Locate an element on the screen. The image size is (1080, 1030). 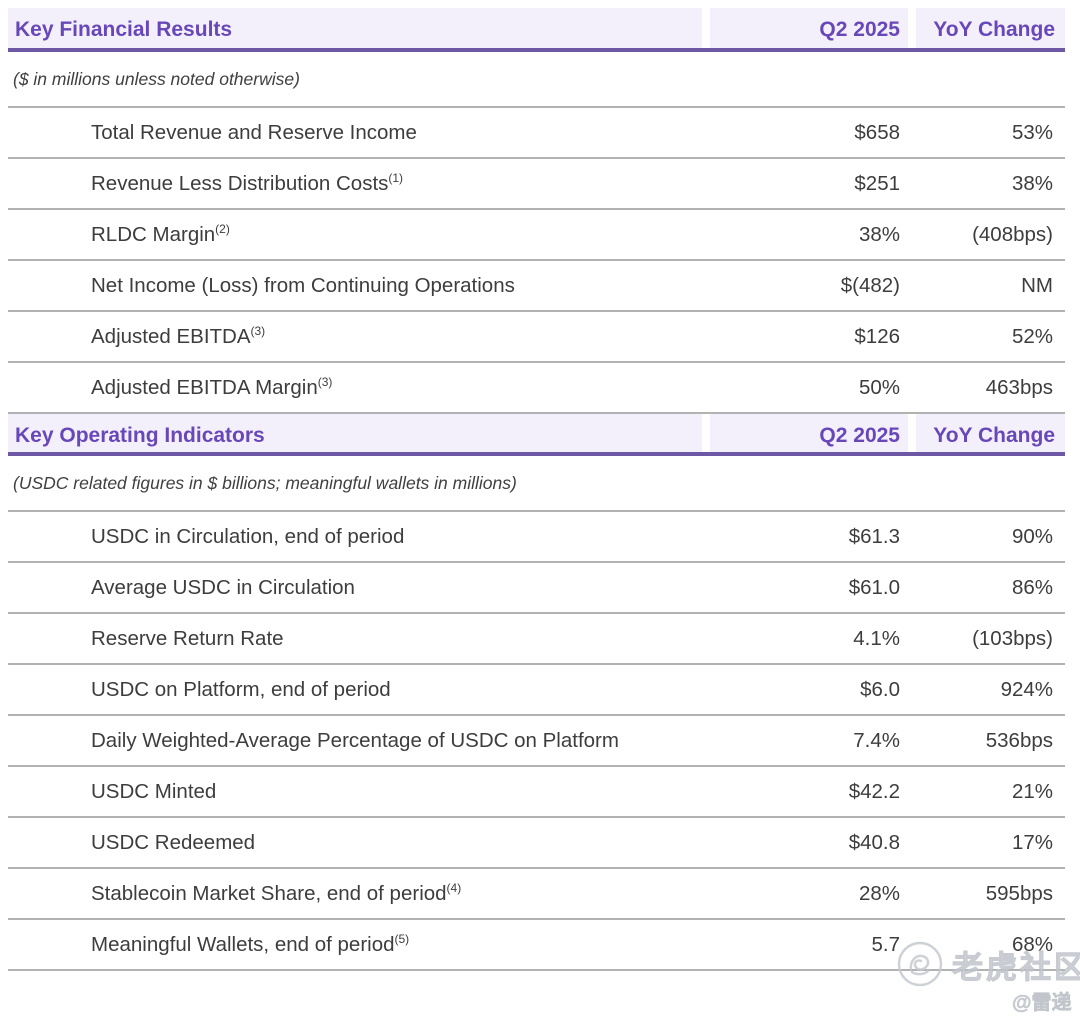
row-label-cell: RLDC Margin(2) is located at coordinates (355, 235).